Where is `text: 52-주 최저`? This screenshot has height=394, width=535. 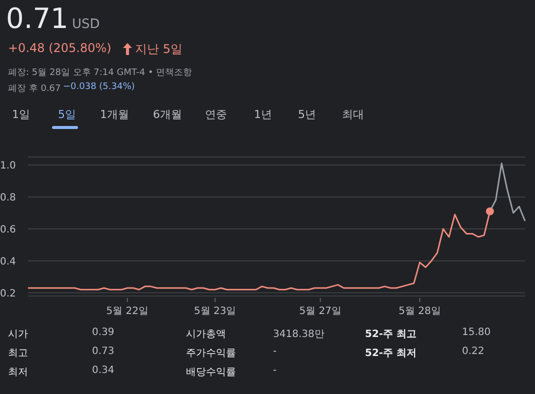 text: 52-주 최저 is located at coordinates (391, 353).